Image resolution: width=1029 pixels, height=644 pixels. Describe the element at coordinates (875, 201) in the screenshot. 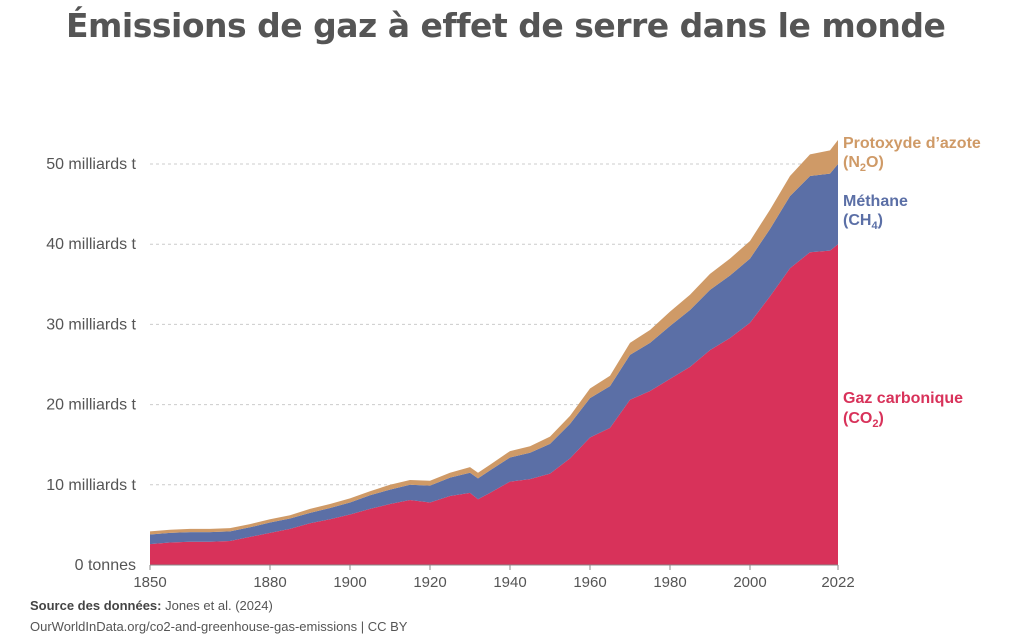

I see `series-name: Méthane` at that location.